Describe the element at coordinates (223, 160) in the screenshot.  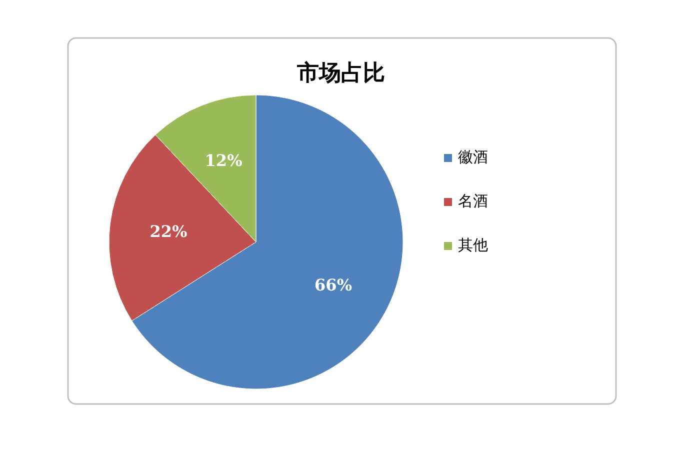
I see `data-label: 12%` at that location.